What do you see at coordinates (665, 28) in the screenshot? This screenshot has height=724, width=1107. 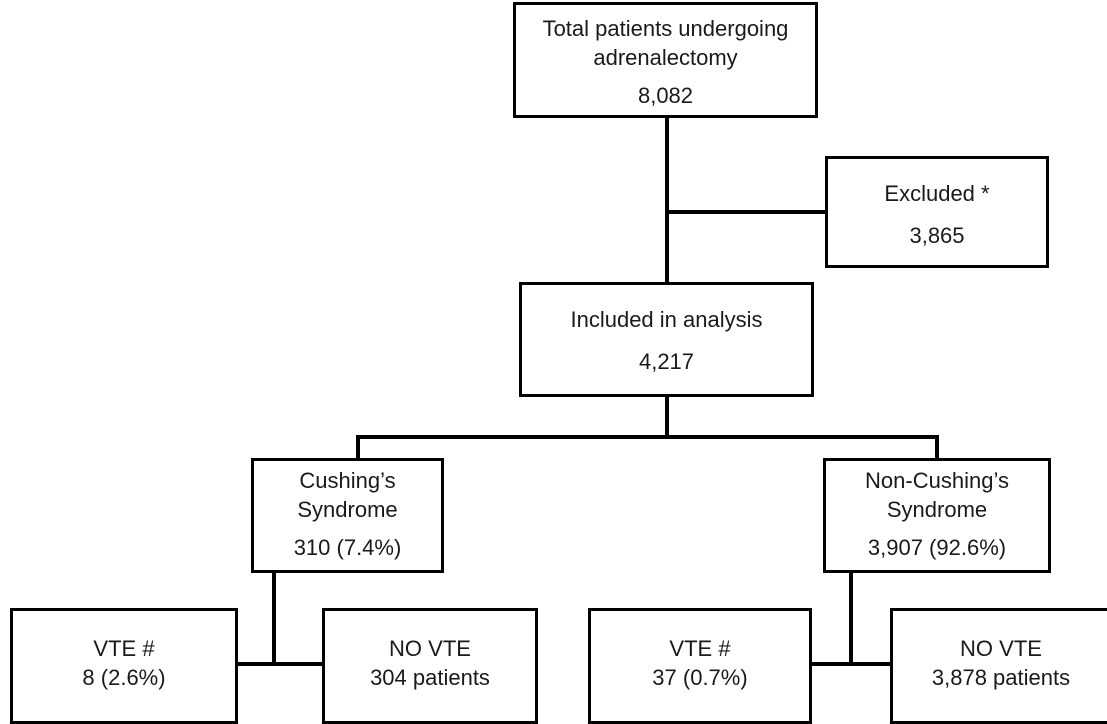 I see `total-title-line1: Total patients undergoing` at bounding box center [665, 28].